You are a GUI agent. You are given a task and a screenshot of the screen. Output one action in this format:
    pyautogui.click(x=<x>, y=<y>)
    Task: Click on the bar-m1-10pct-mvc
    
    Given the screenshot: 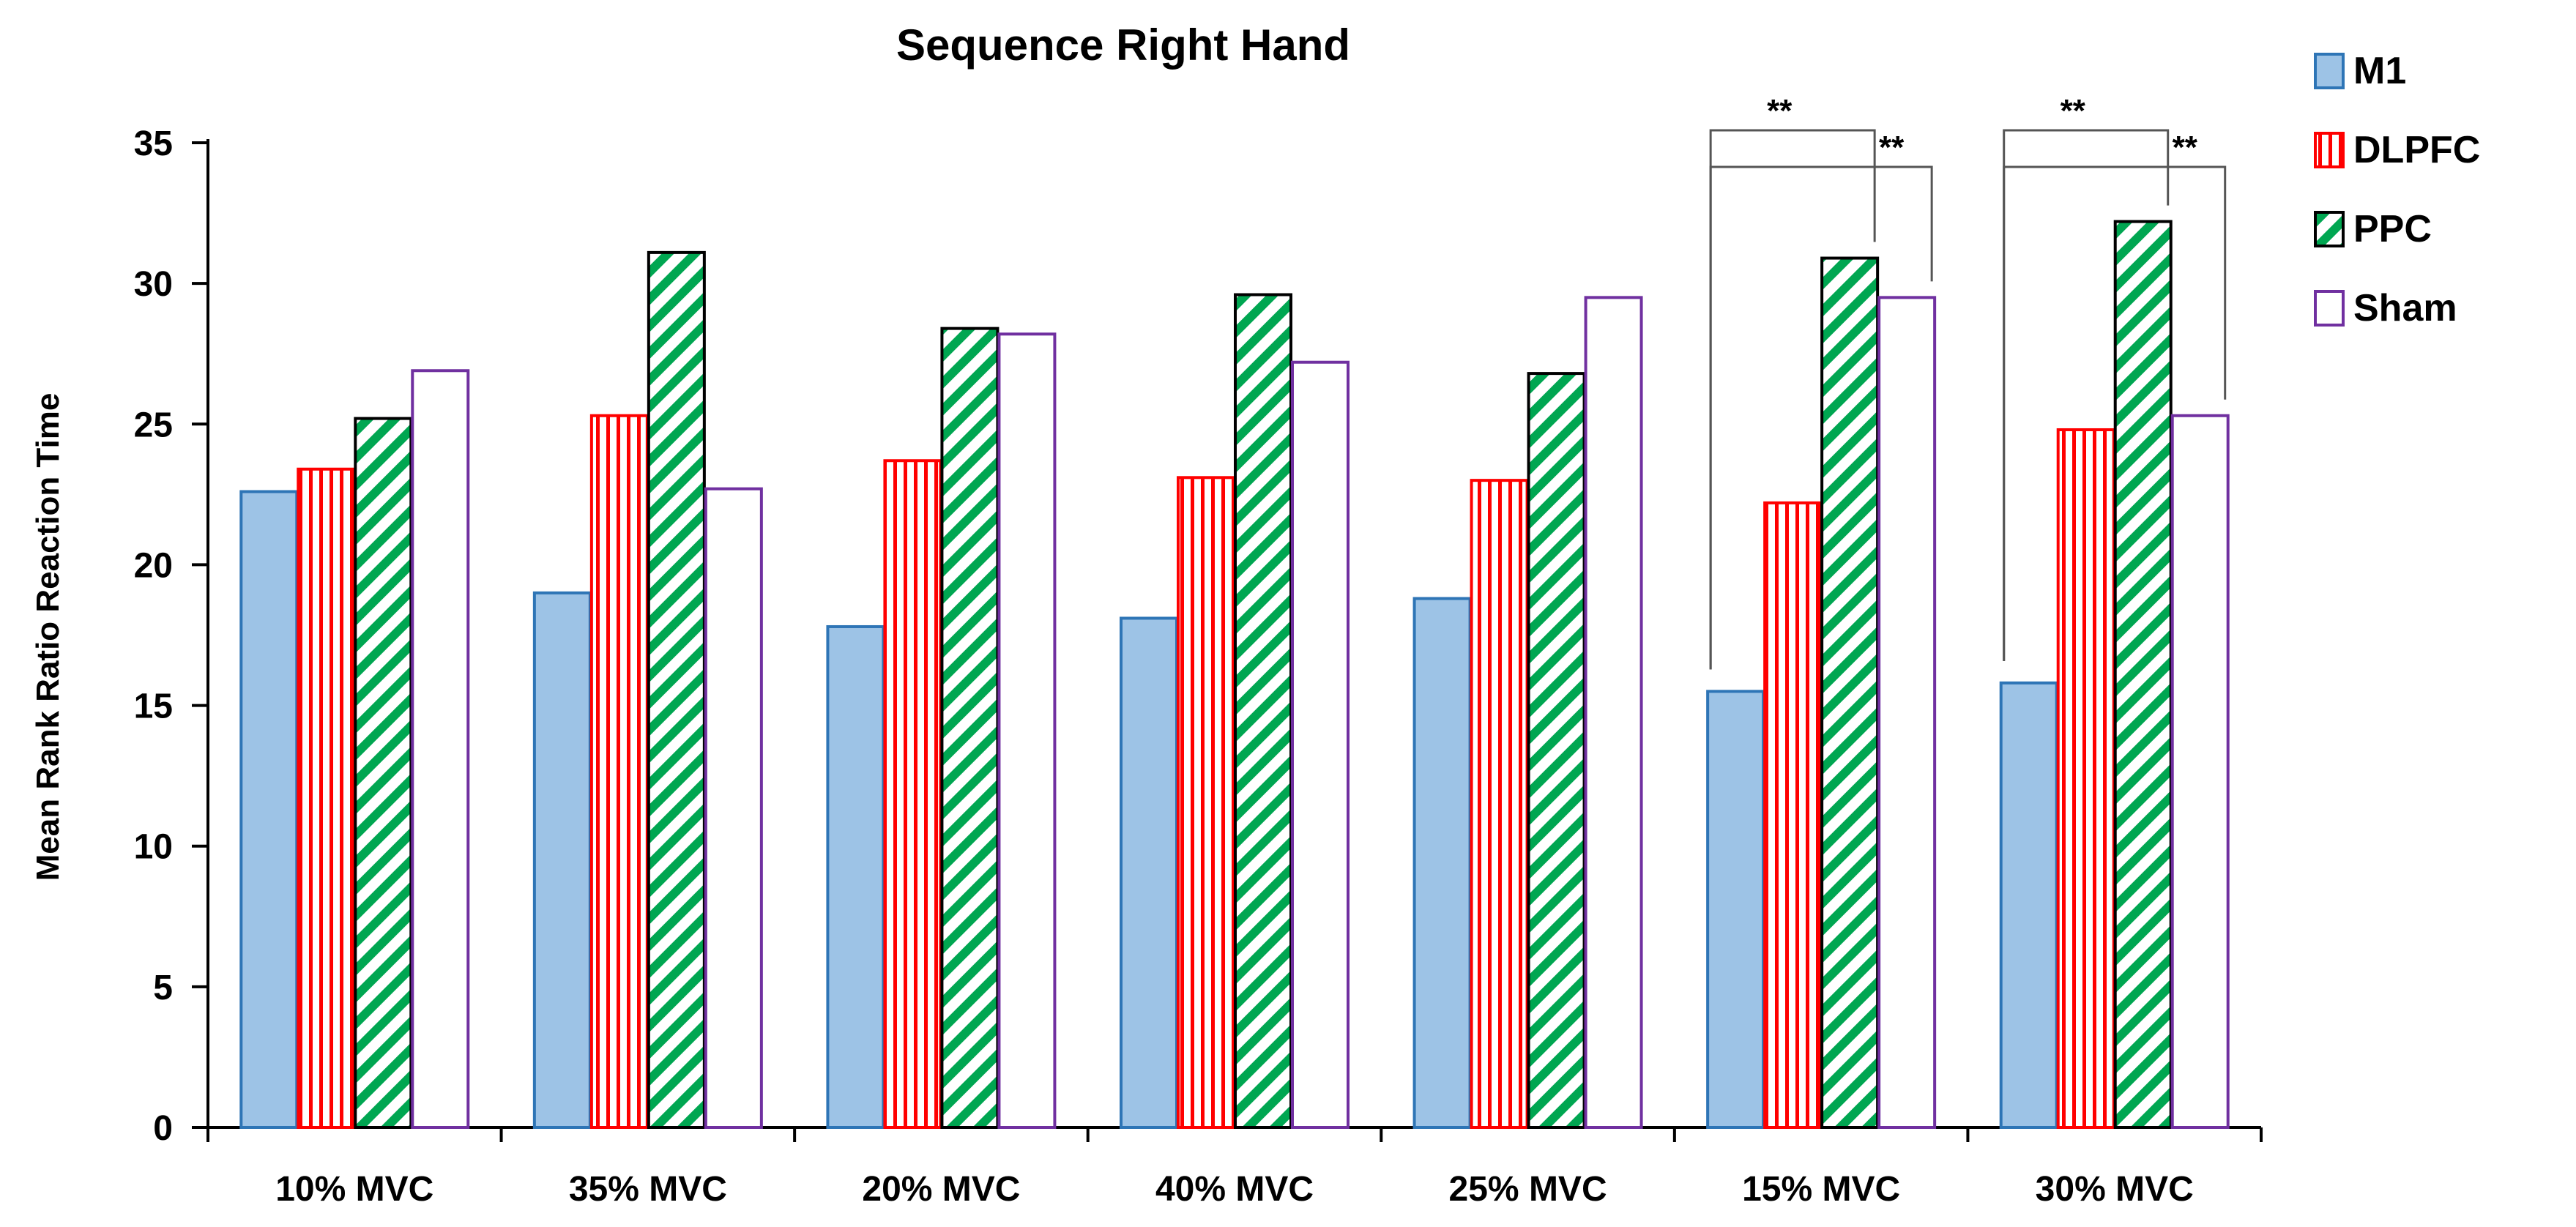 What is the action you would take?
    pyautogui.click(x=269, y=809)
    